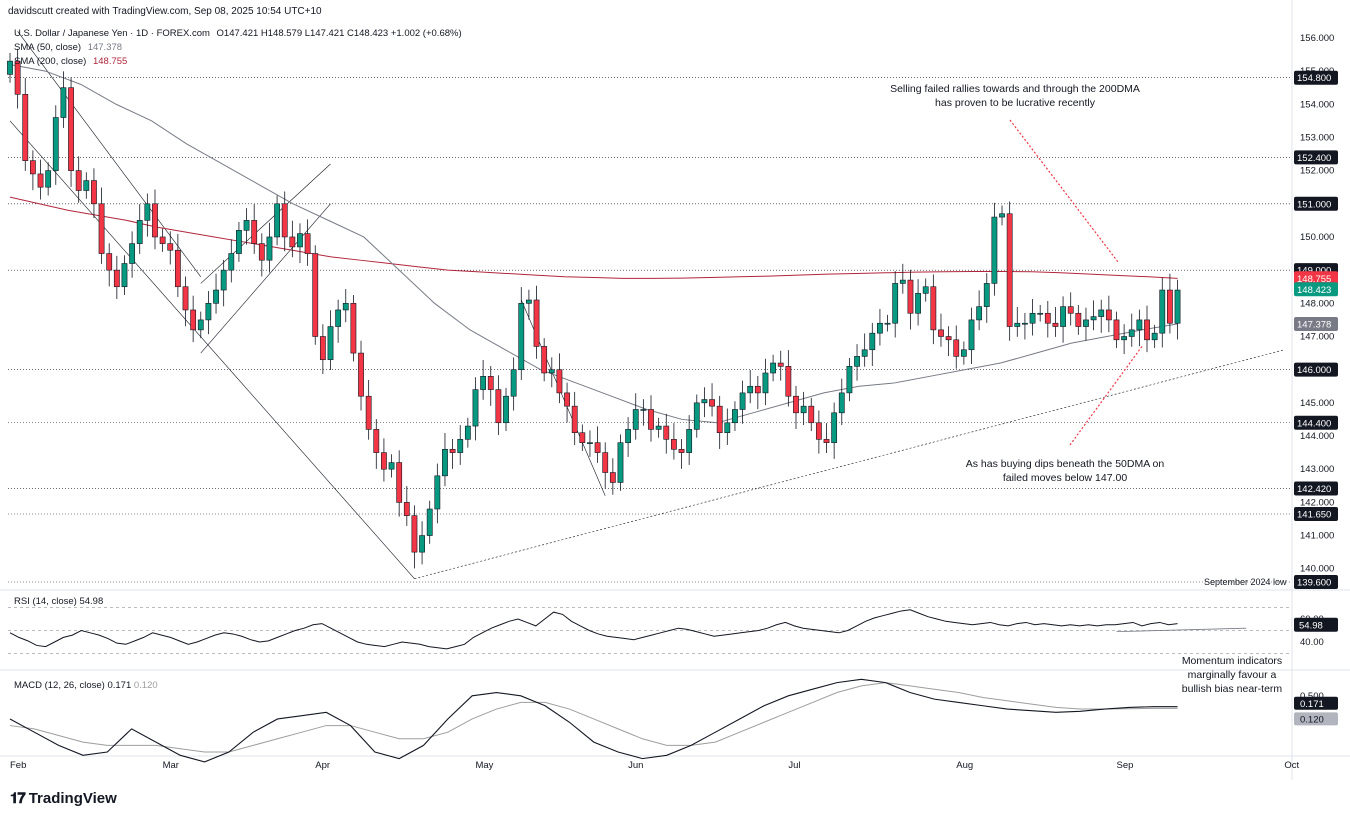  What do you see at coordinates (72, 798) in the screenshot?
I see `tradingview-logo-text: TradingView` at bounding box center [72, 798].